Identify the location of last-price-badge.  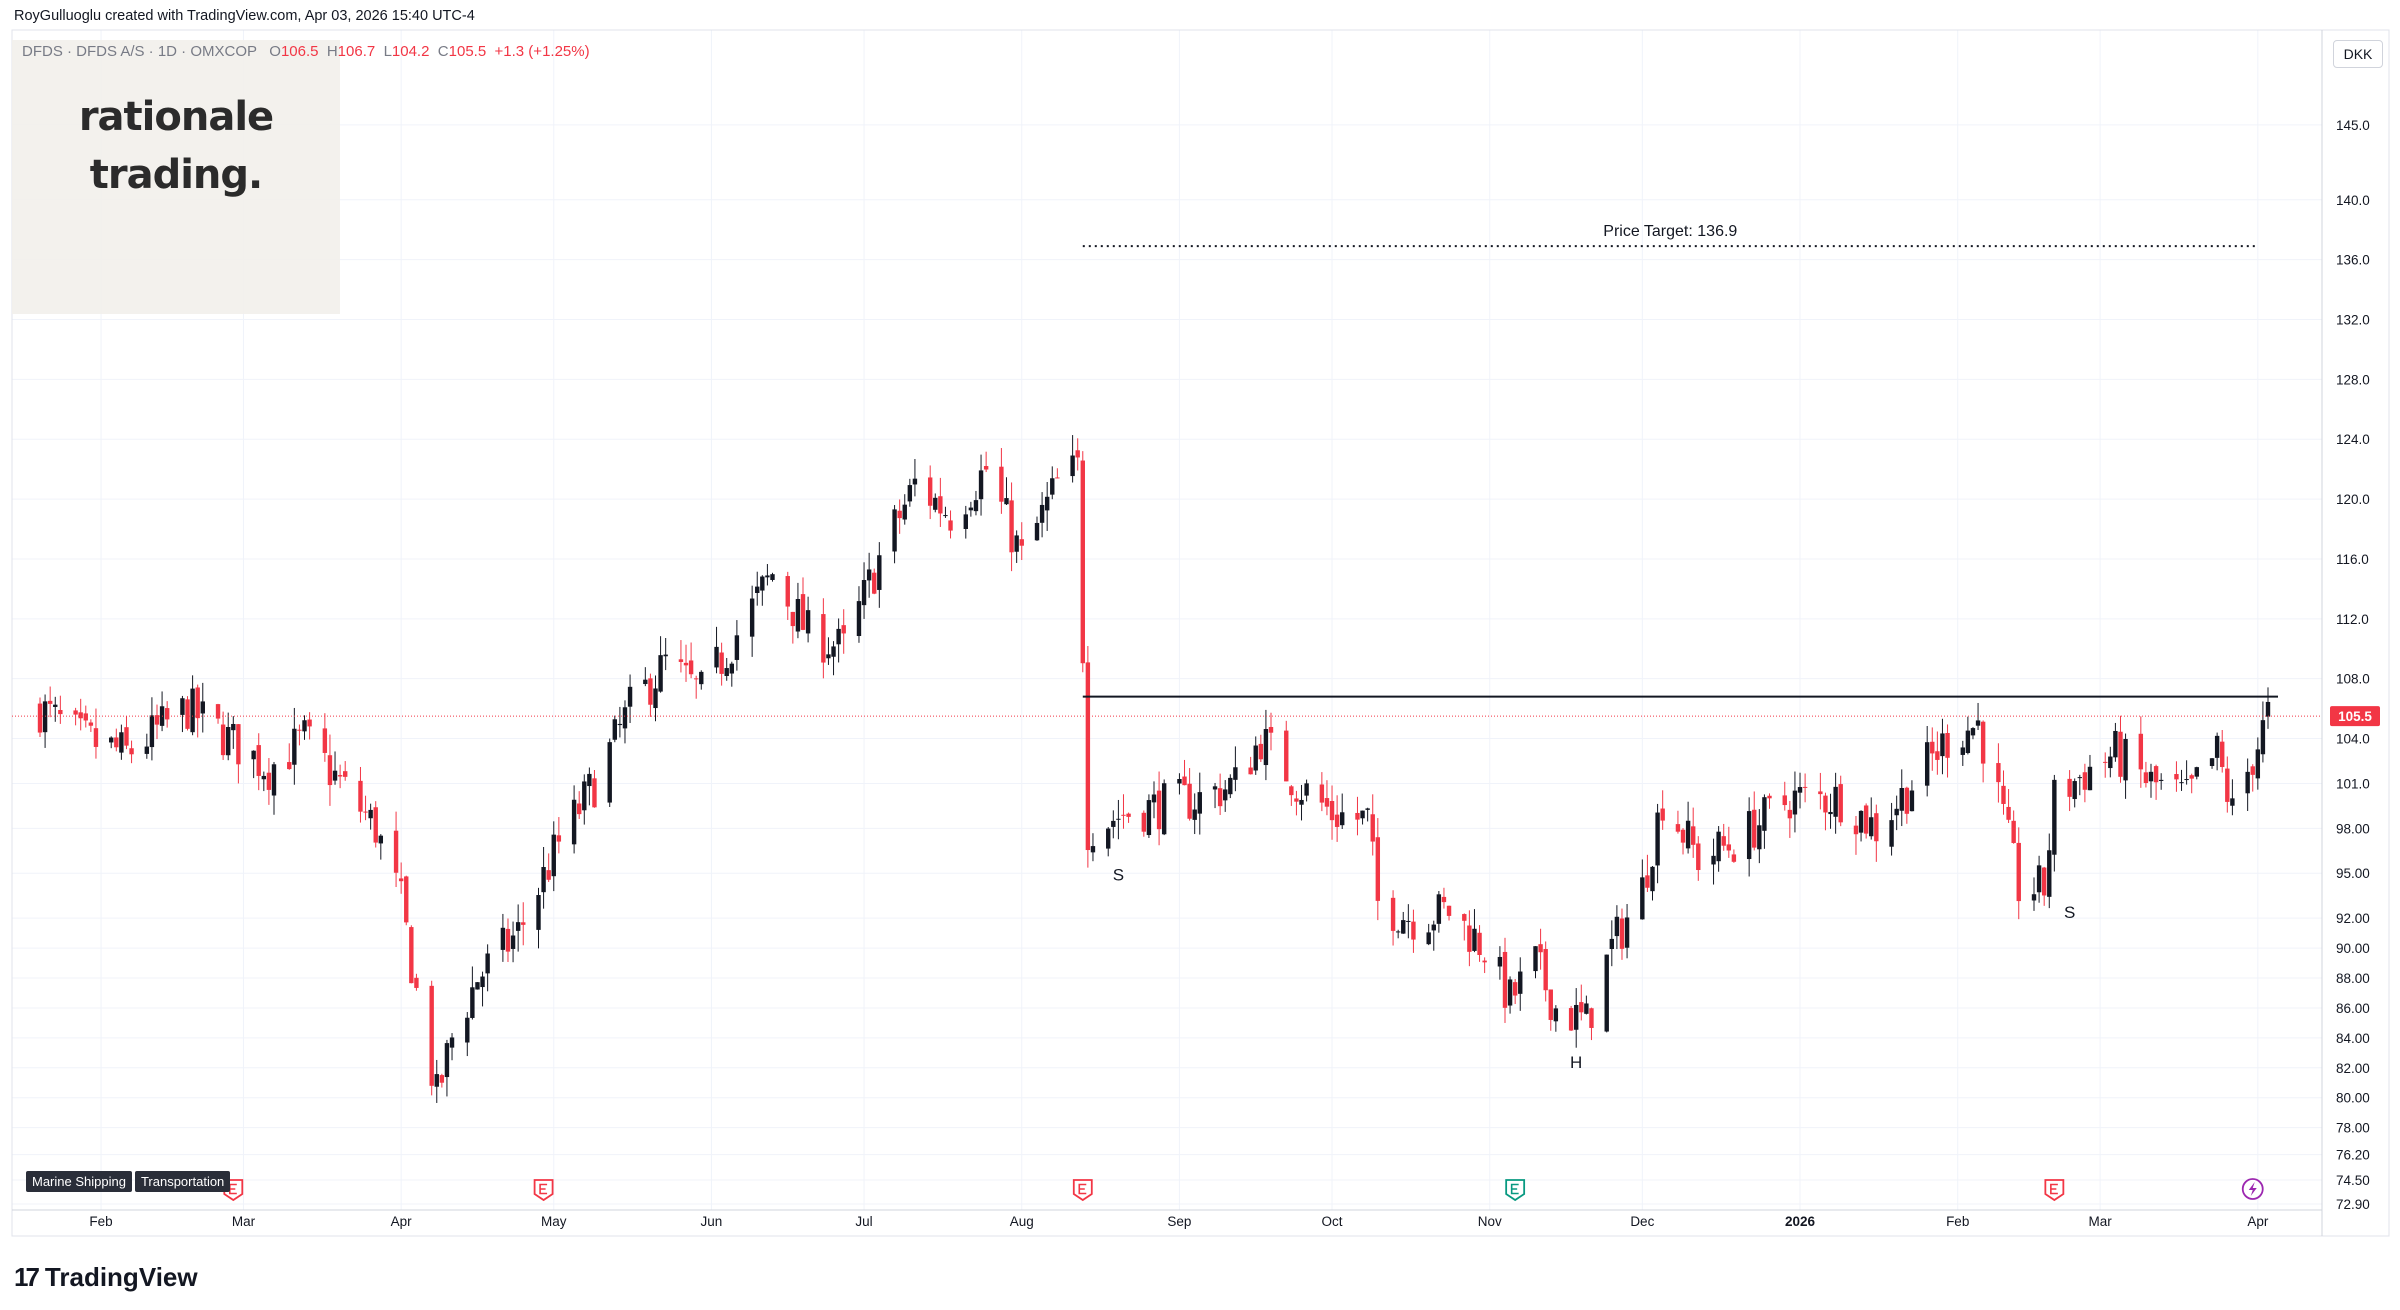
(2355, 716).